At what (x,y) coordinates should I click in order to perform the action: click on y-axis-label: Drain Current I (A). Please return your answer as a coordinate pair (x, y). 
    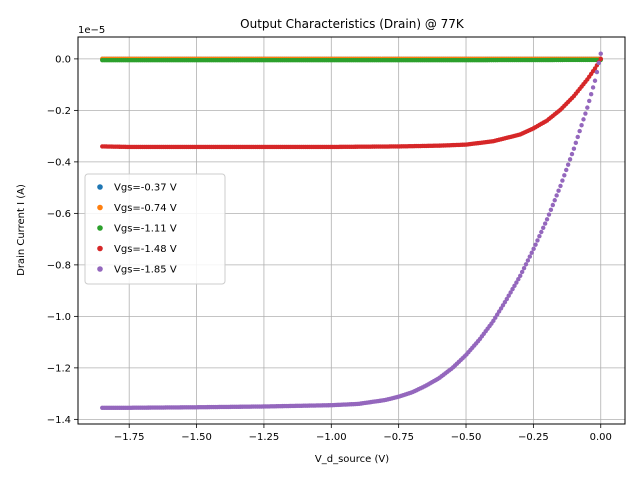
    Looking at the image, I should click on (21, 230).